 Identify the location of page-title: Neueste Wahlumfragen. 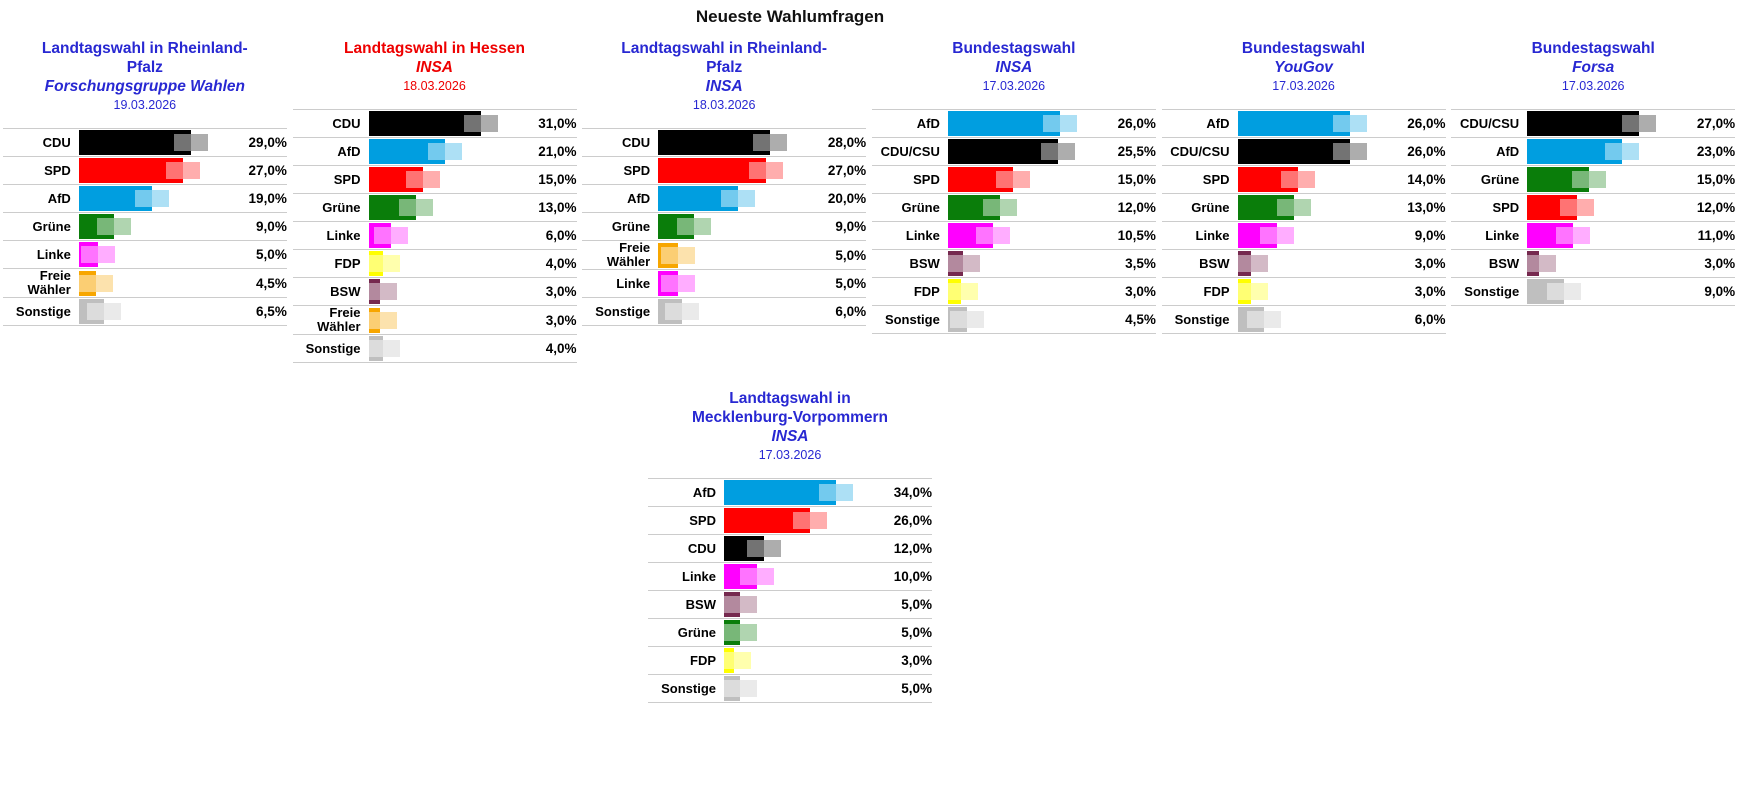
(790, 16).